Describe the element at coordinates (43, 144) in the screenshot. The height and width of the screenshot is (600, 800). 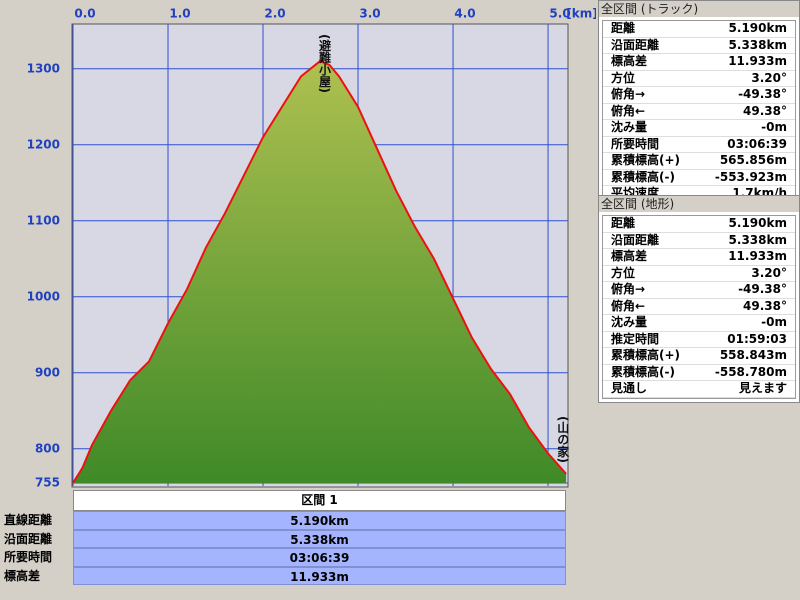
I see `y-tick-label: 1200` at that location.